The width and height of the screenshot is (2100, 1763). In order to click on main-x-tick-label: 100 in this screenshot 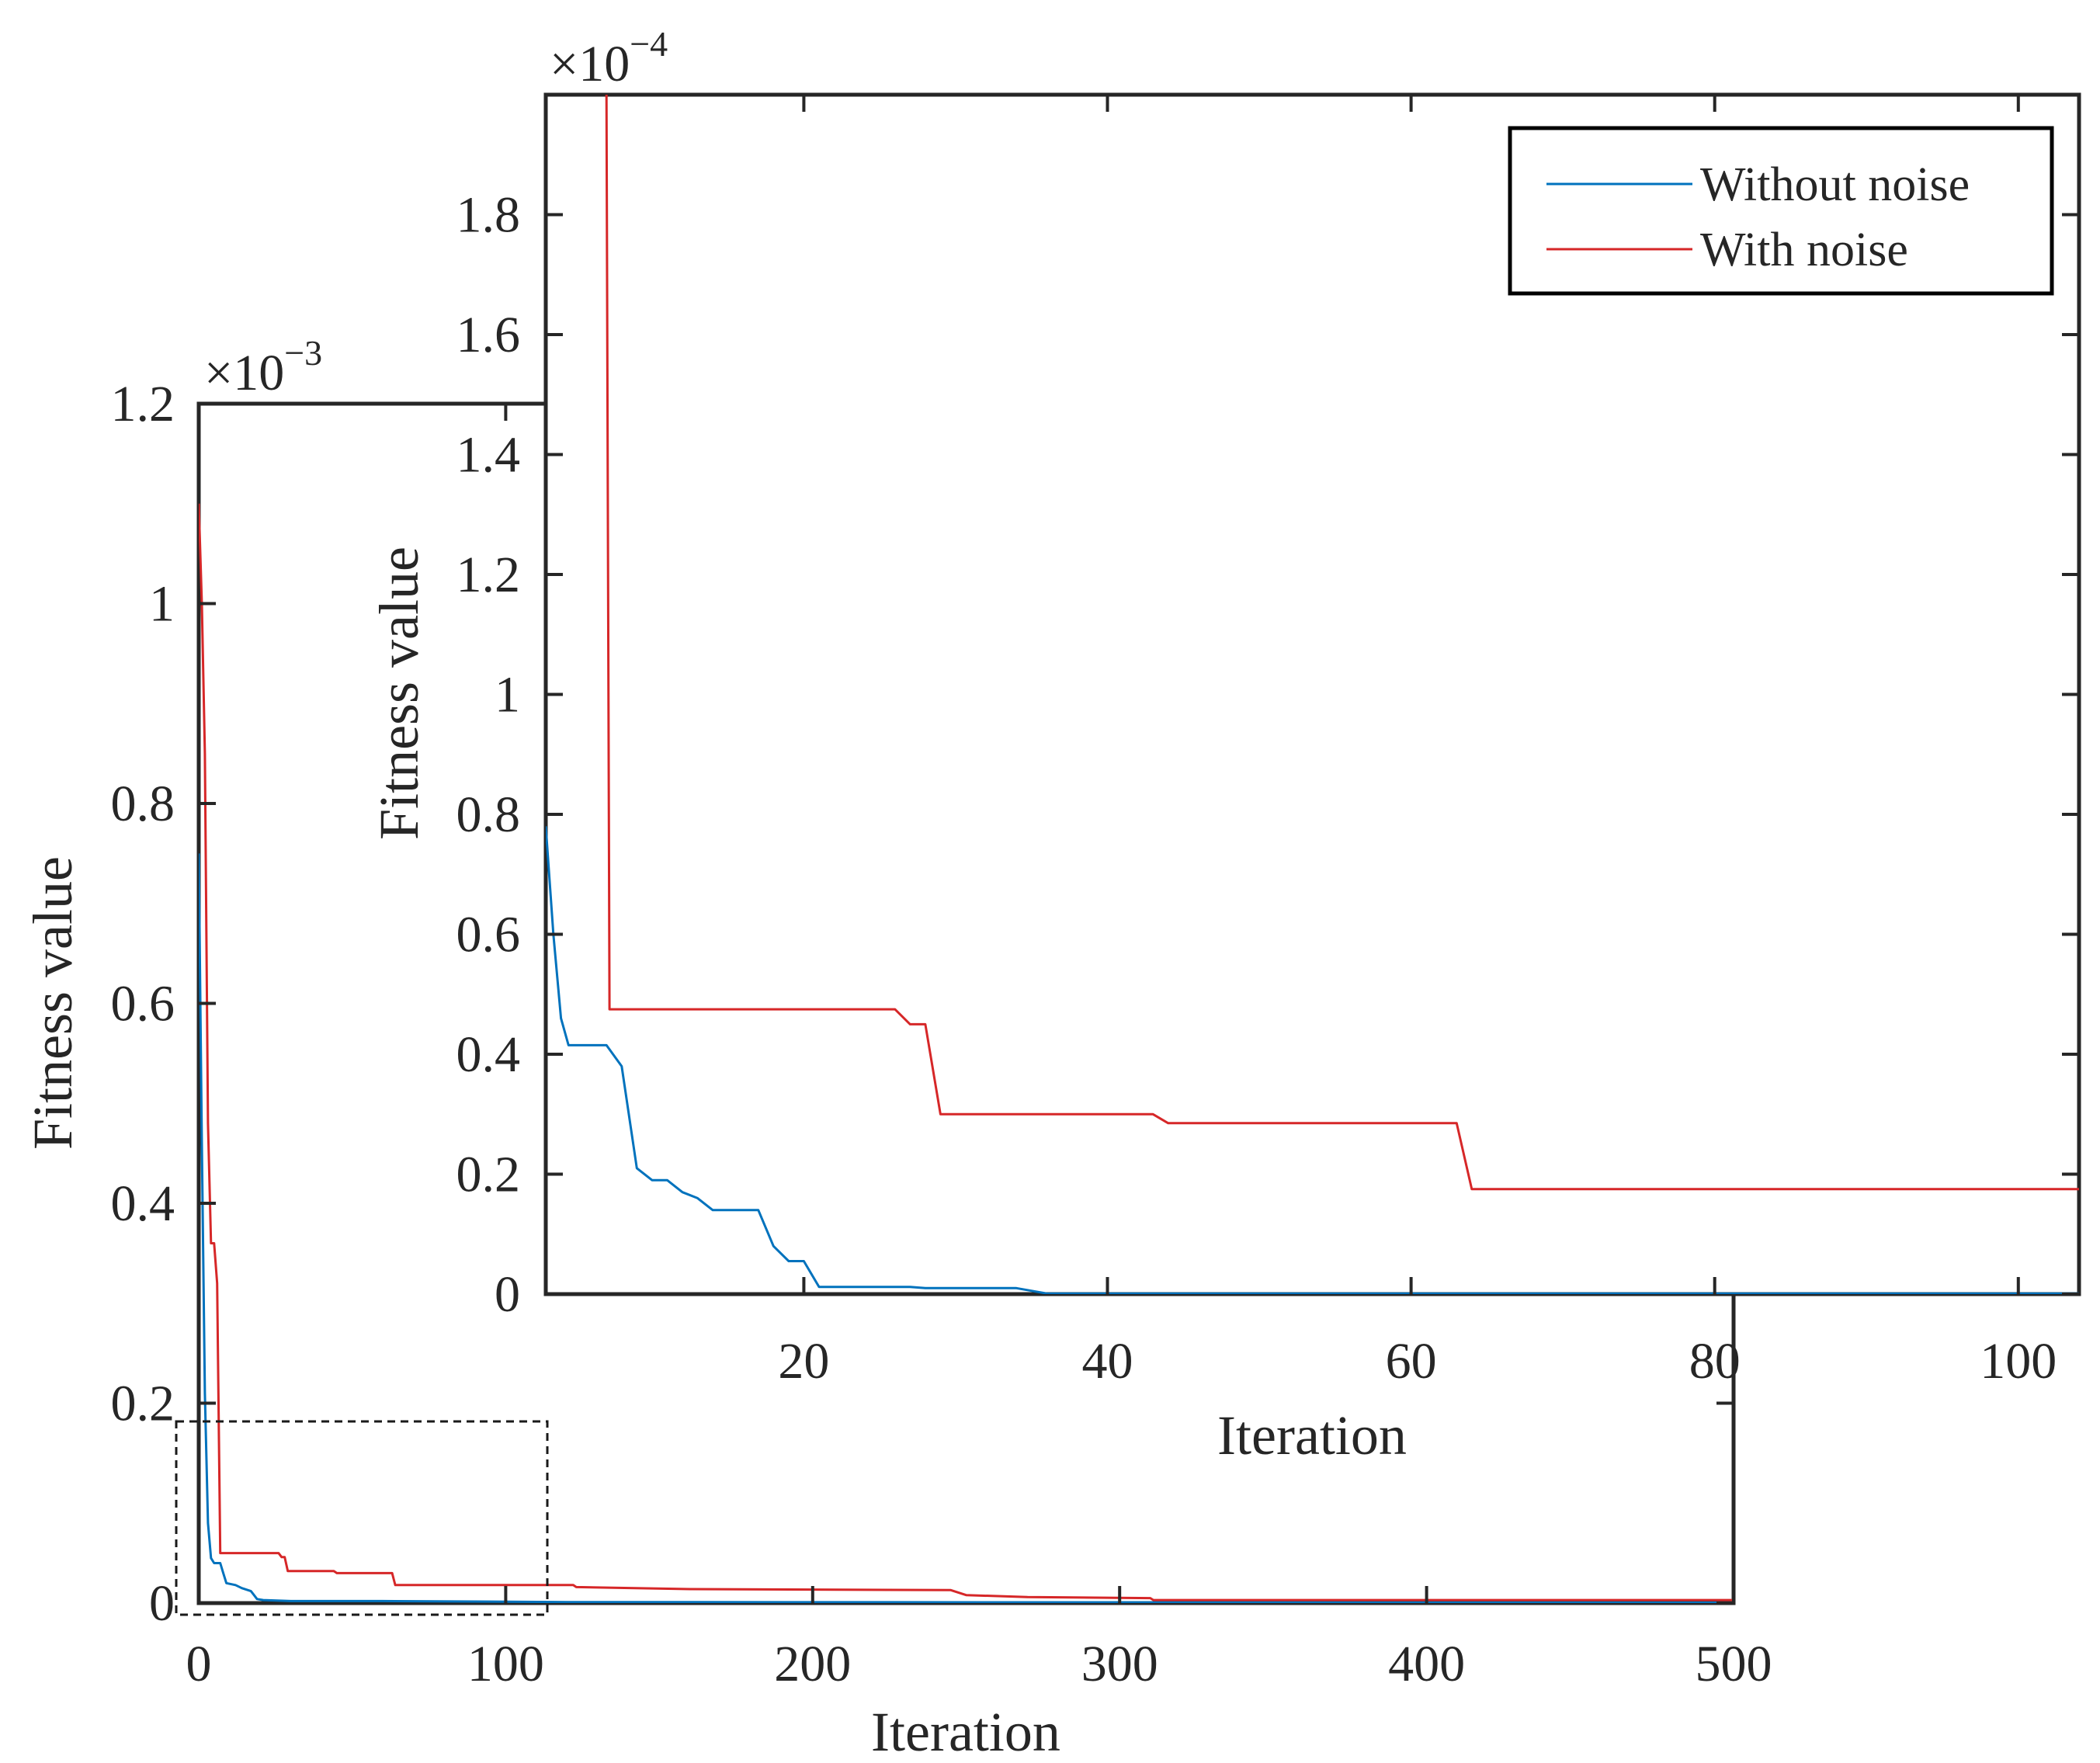, I will do `click(505, 1664)`.